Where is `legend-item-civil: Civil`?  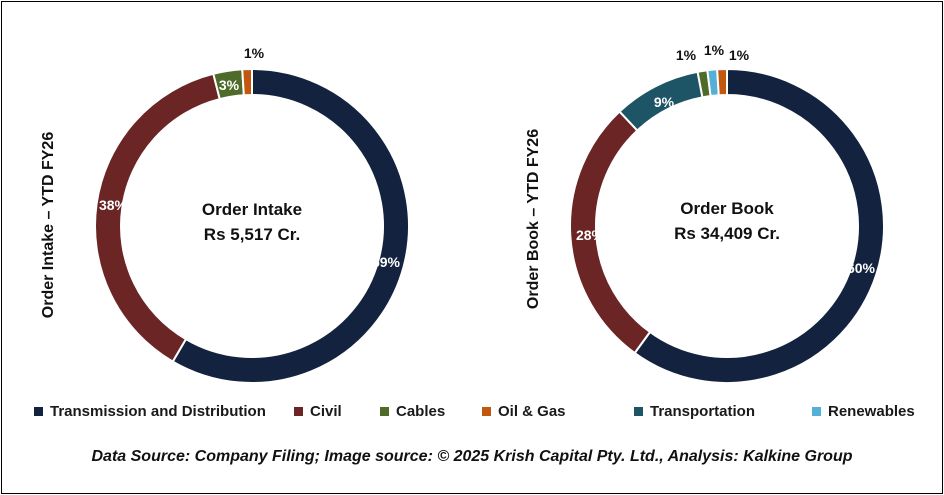
legend-item-civil: Civil is located at coordinates (318, 411).